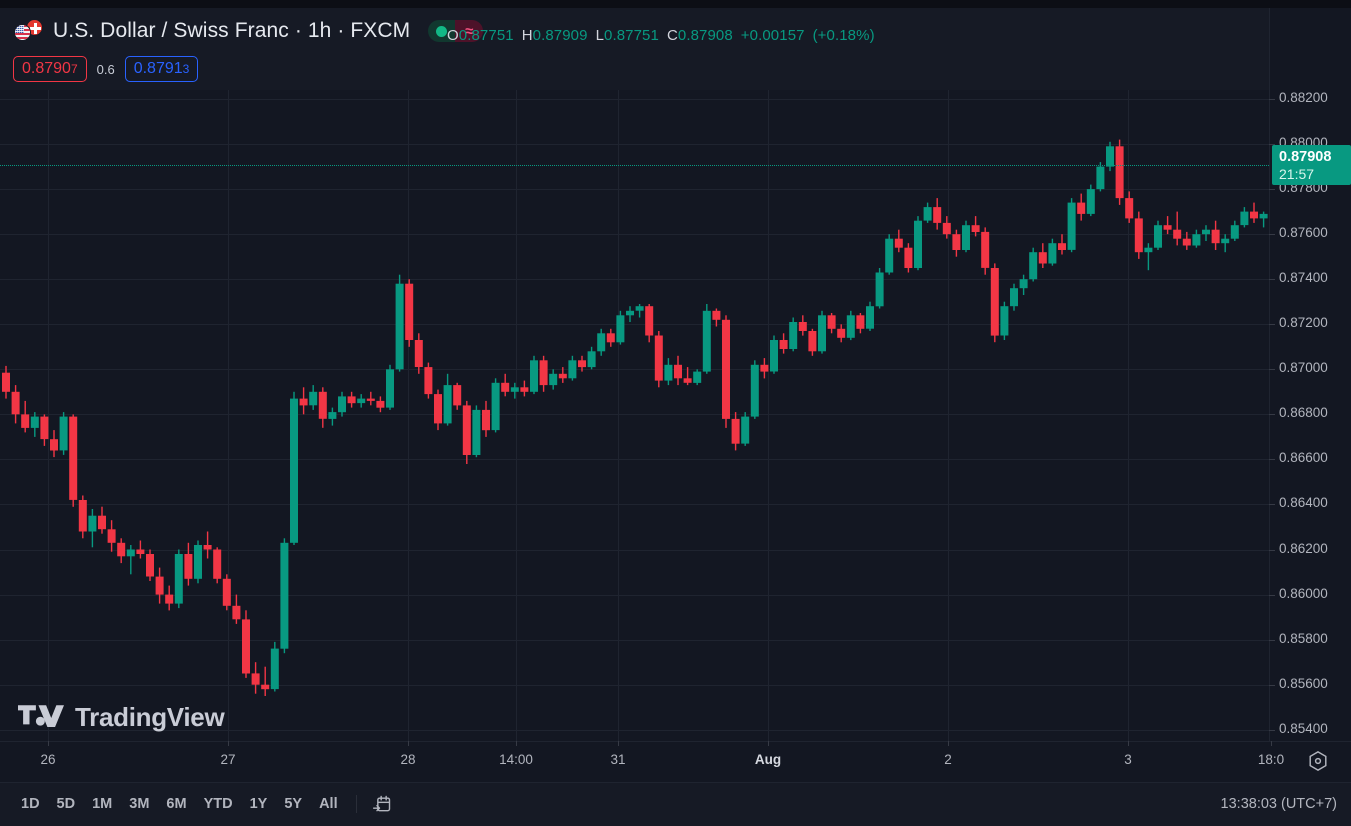  Describe the element at coordinates (600, 35) in the screenshot. I see `low-label: L` at that location.